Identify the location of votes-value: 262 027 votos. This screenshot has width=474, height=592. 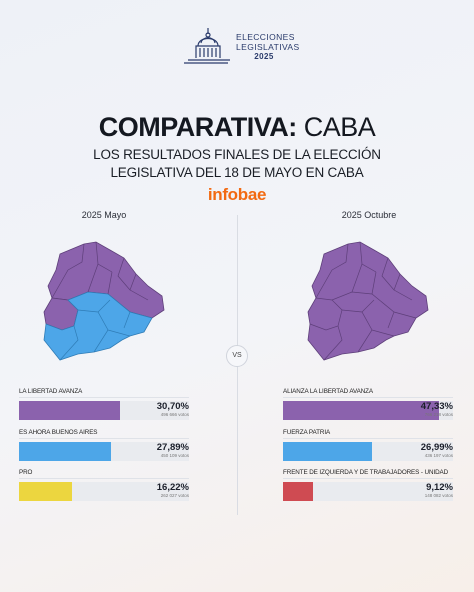
(174, 495).